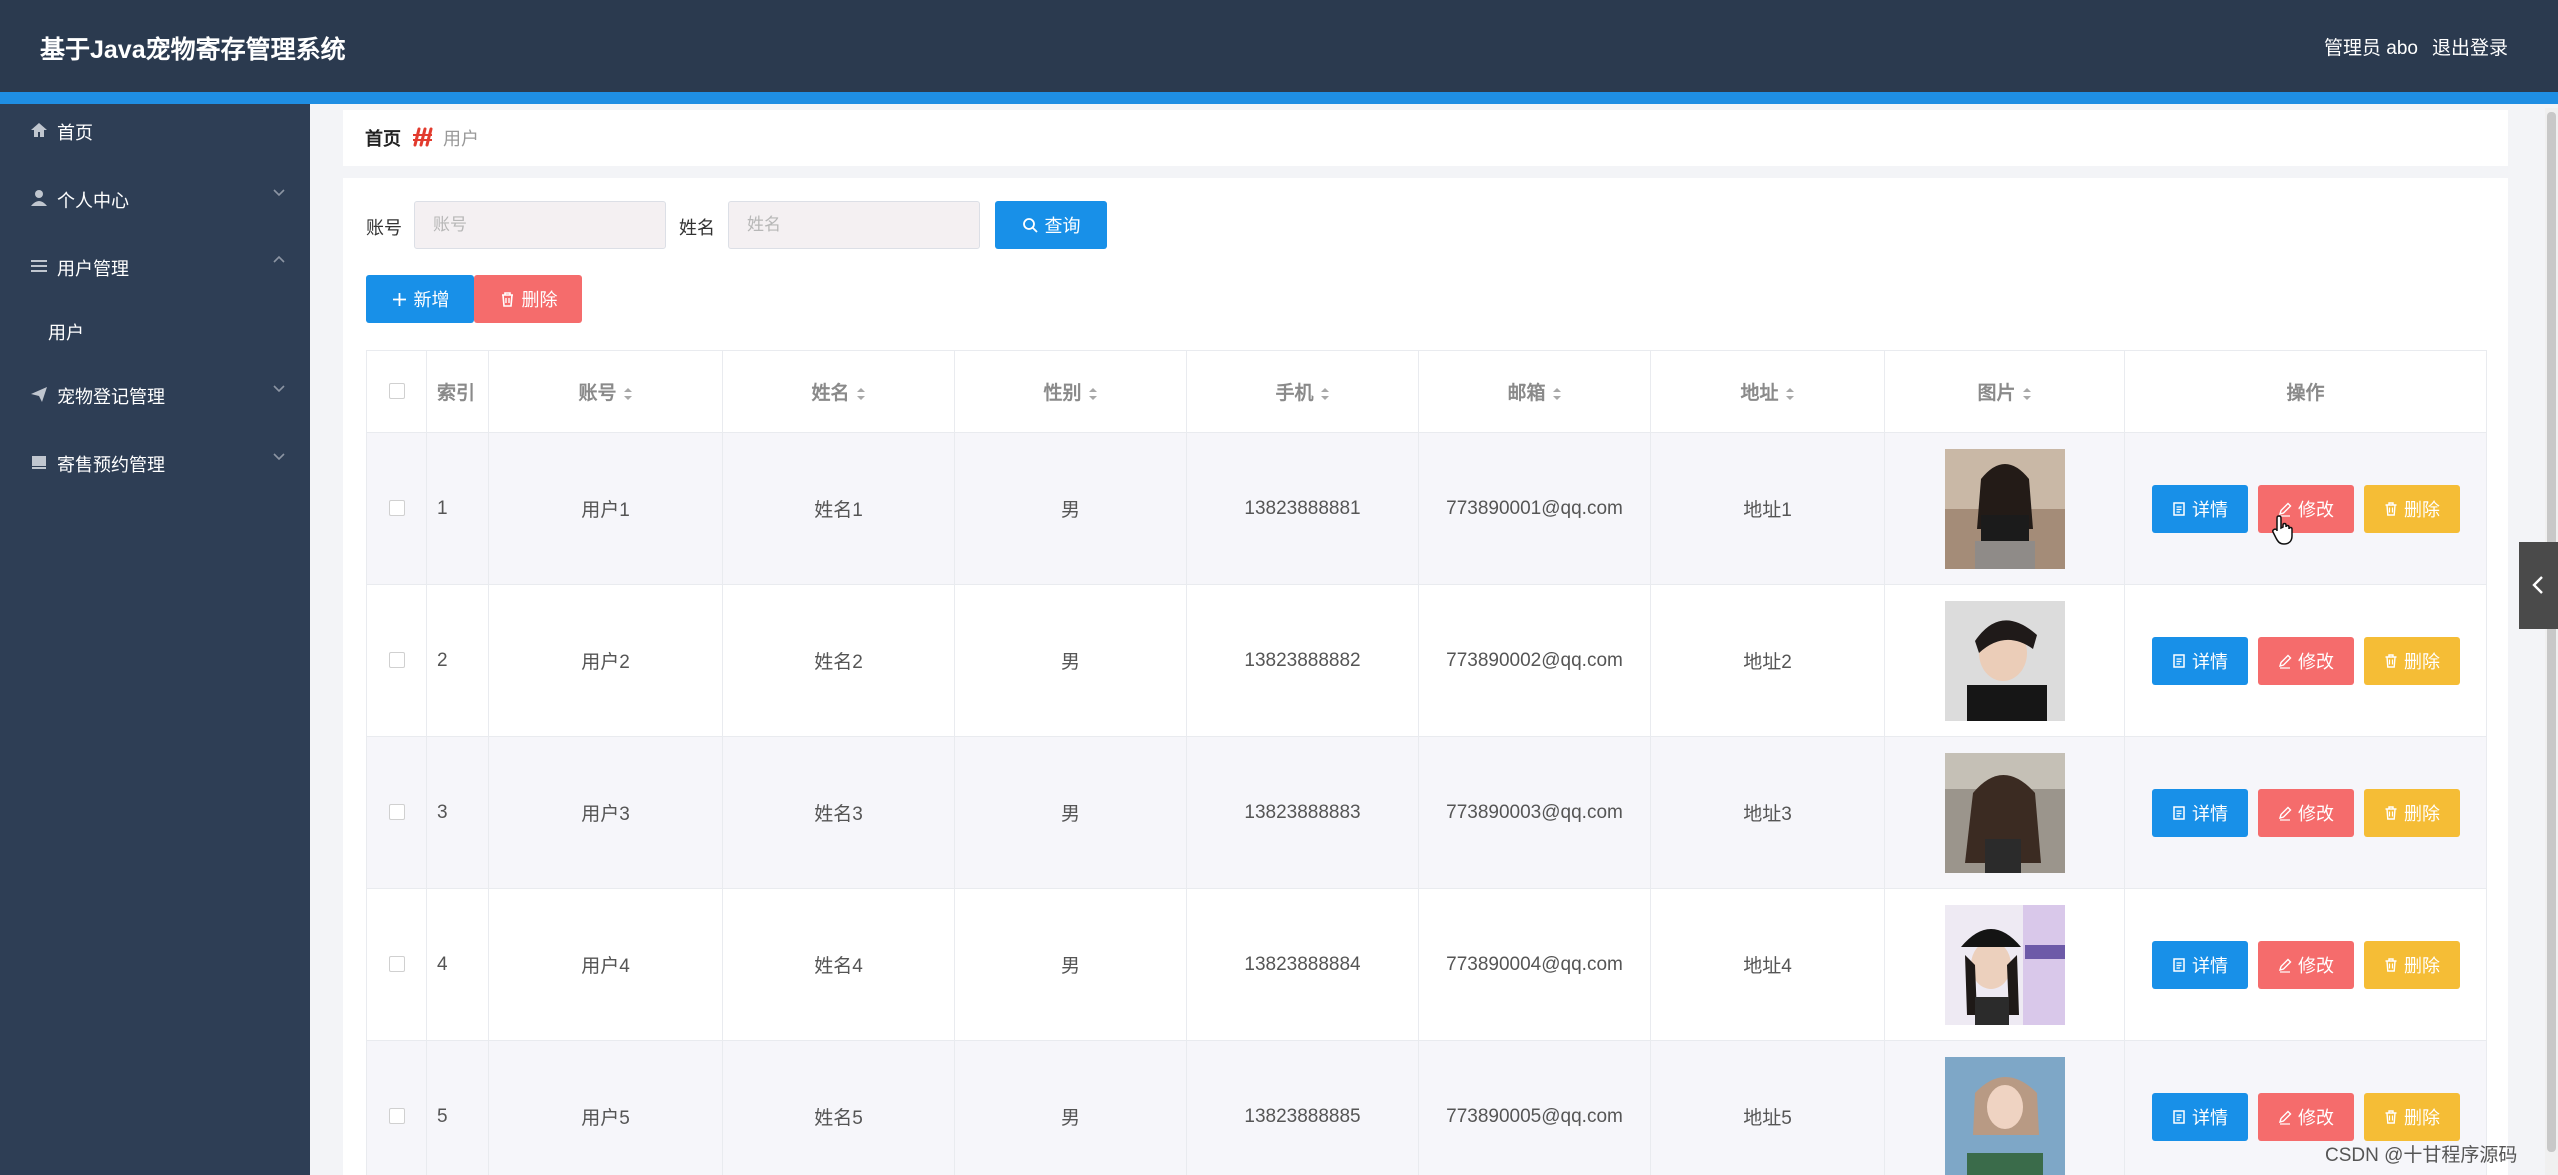  I want to click on header-index: 索引, so click(457, 391).